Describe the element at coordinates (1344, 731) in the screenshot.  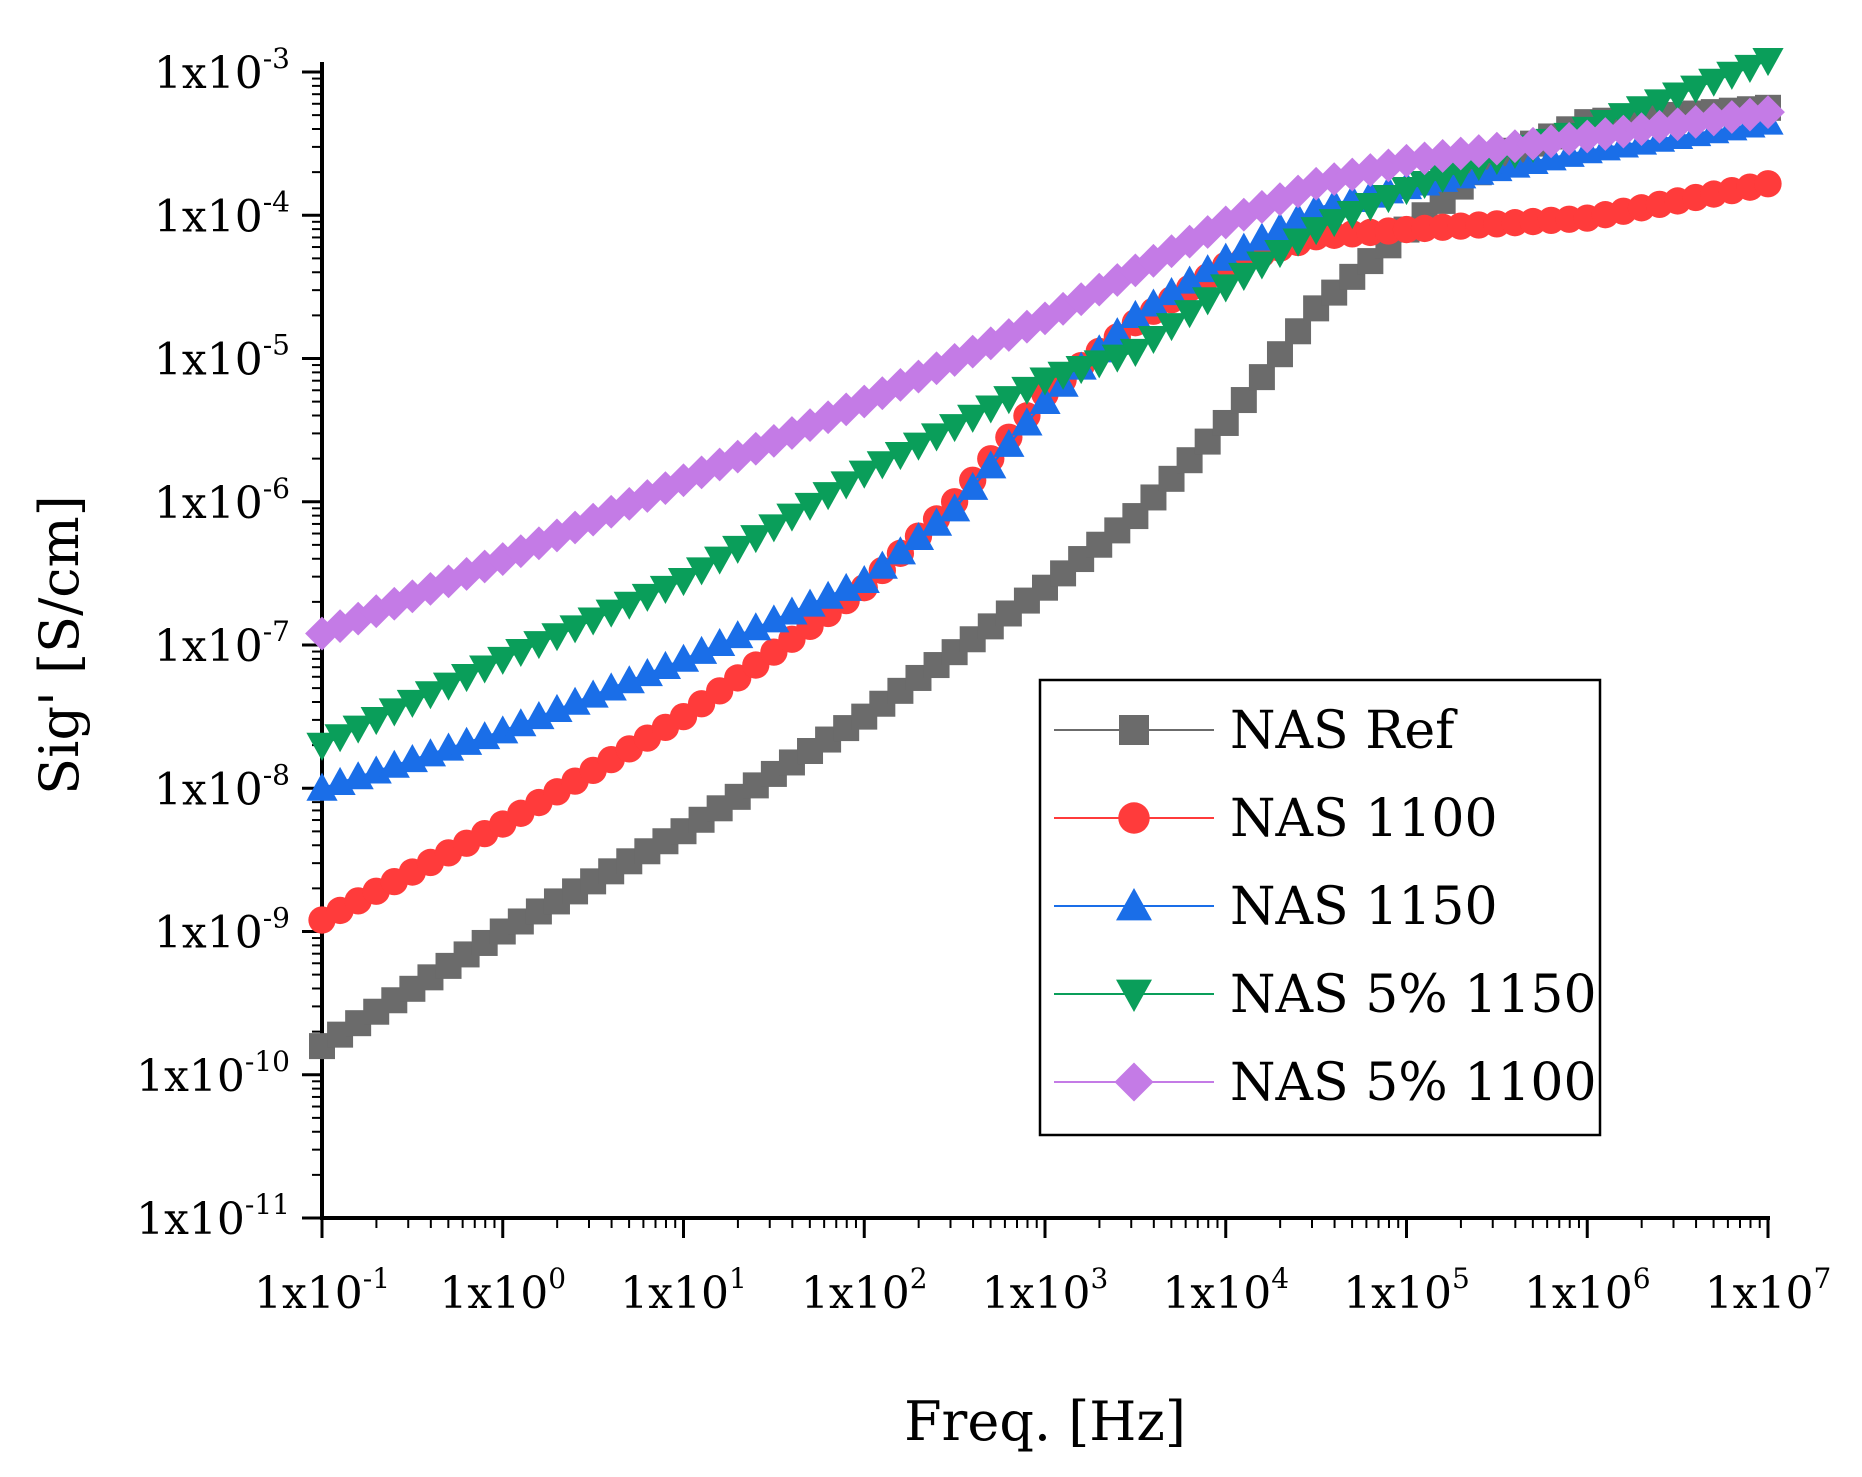
I see `legend-label: NAS Ref` at that location.